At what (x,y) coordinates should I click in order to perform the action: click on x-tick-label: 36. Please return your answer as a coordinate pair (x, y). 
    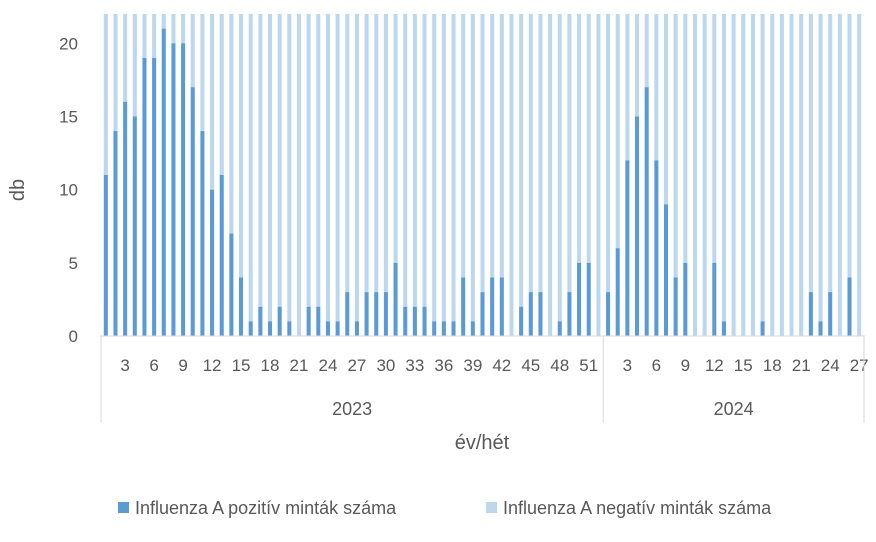
    Looking at the image, I should click on (443, 365).